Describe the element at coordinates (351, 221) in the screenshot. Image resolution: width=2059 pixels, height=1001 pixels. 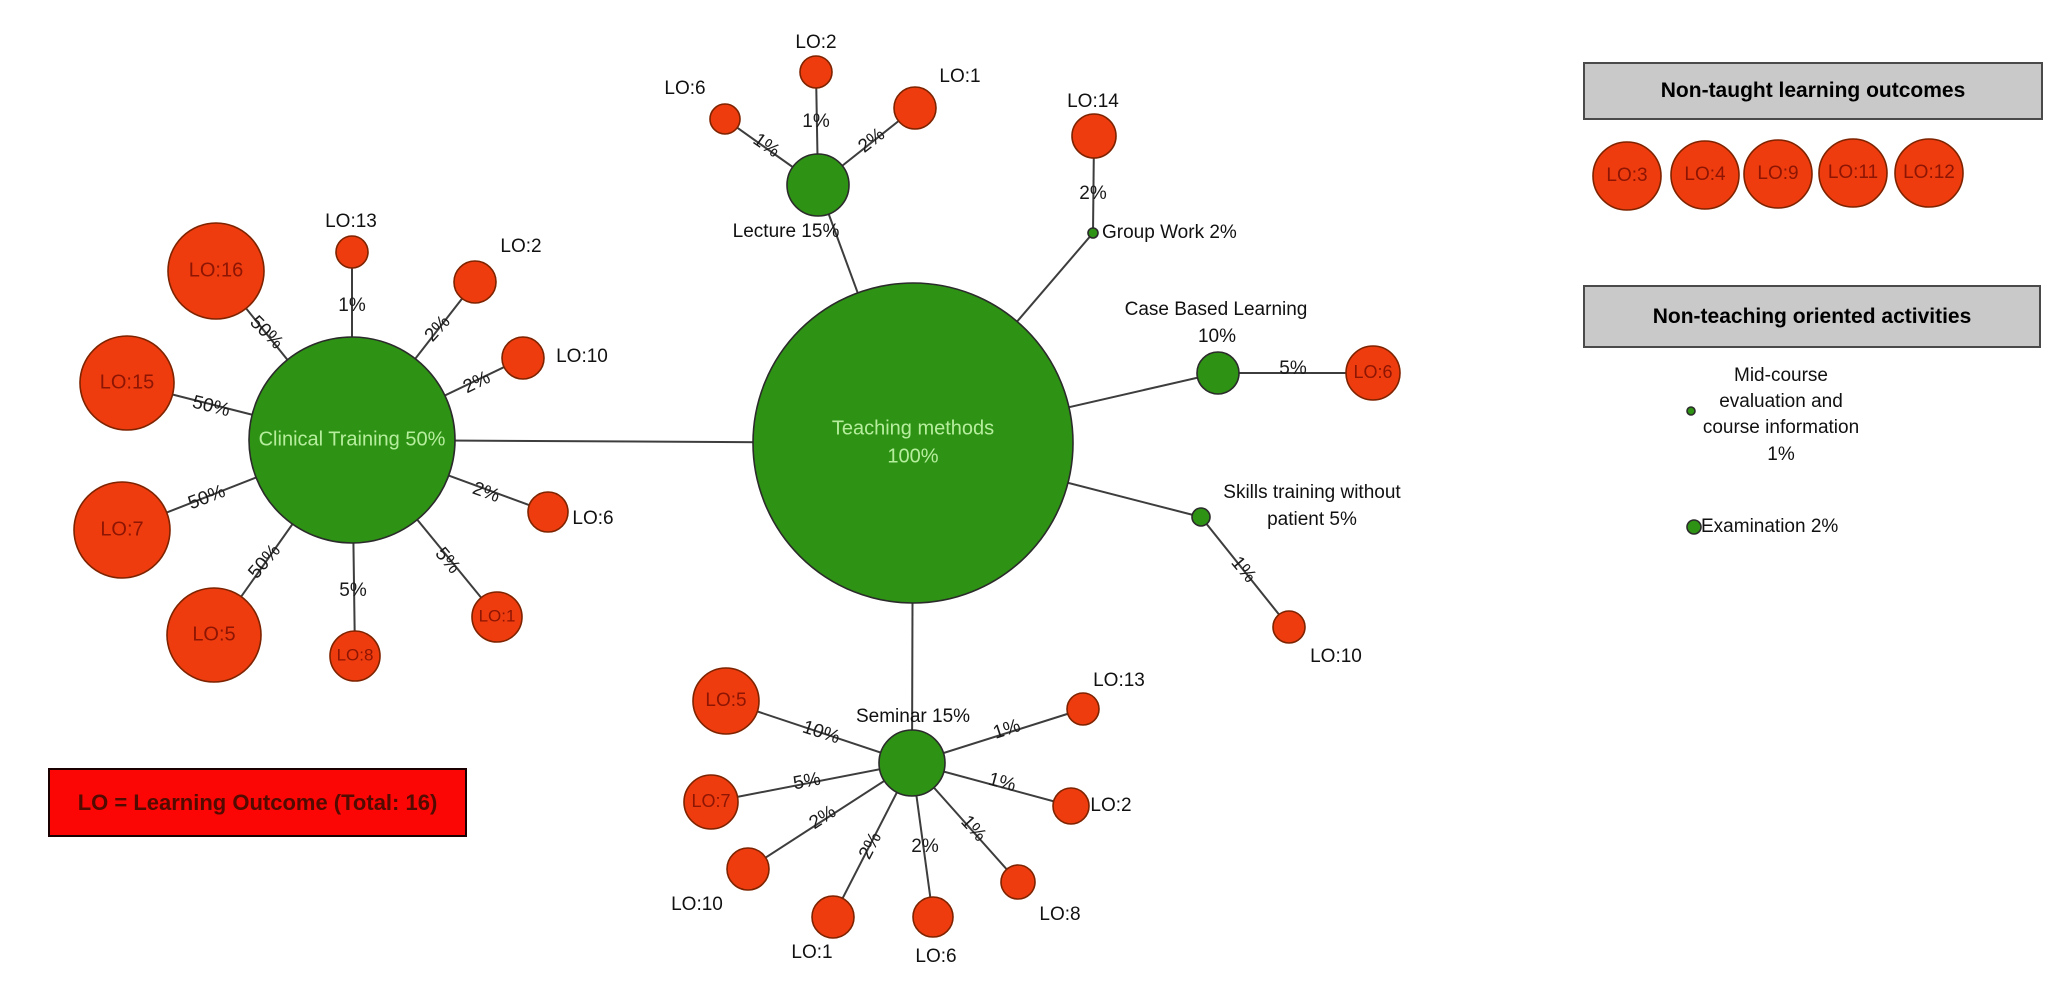
I see `lo-label-clinical-lo13: LO:13` at that location.